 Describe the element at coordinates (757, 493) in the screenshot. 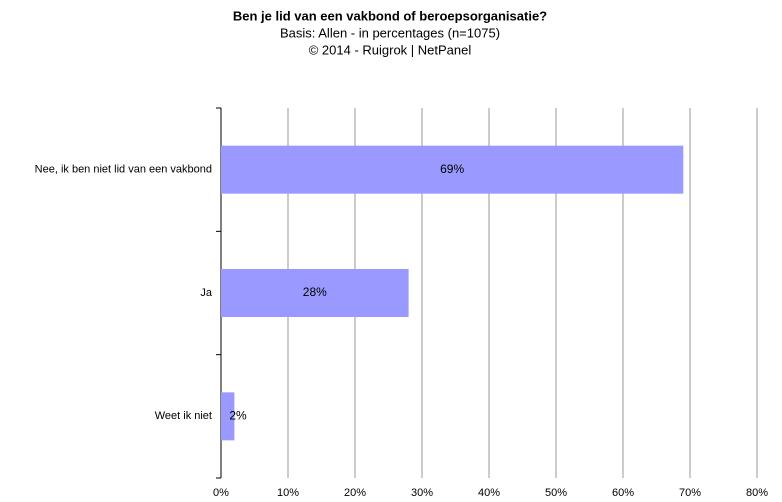

I see `x-tick-label: 80%` at that location.